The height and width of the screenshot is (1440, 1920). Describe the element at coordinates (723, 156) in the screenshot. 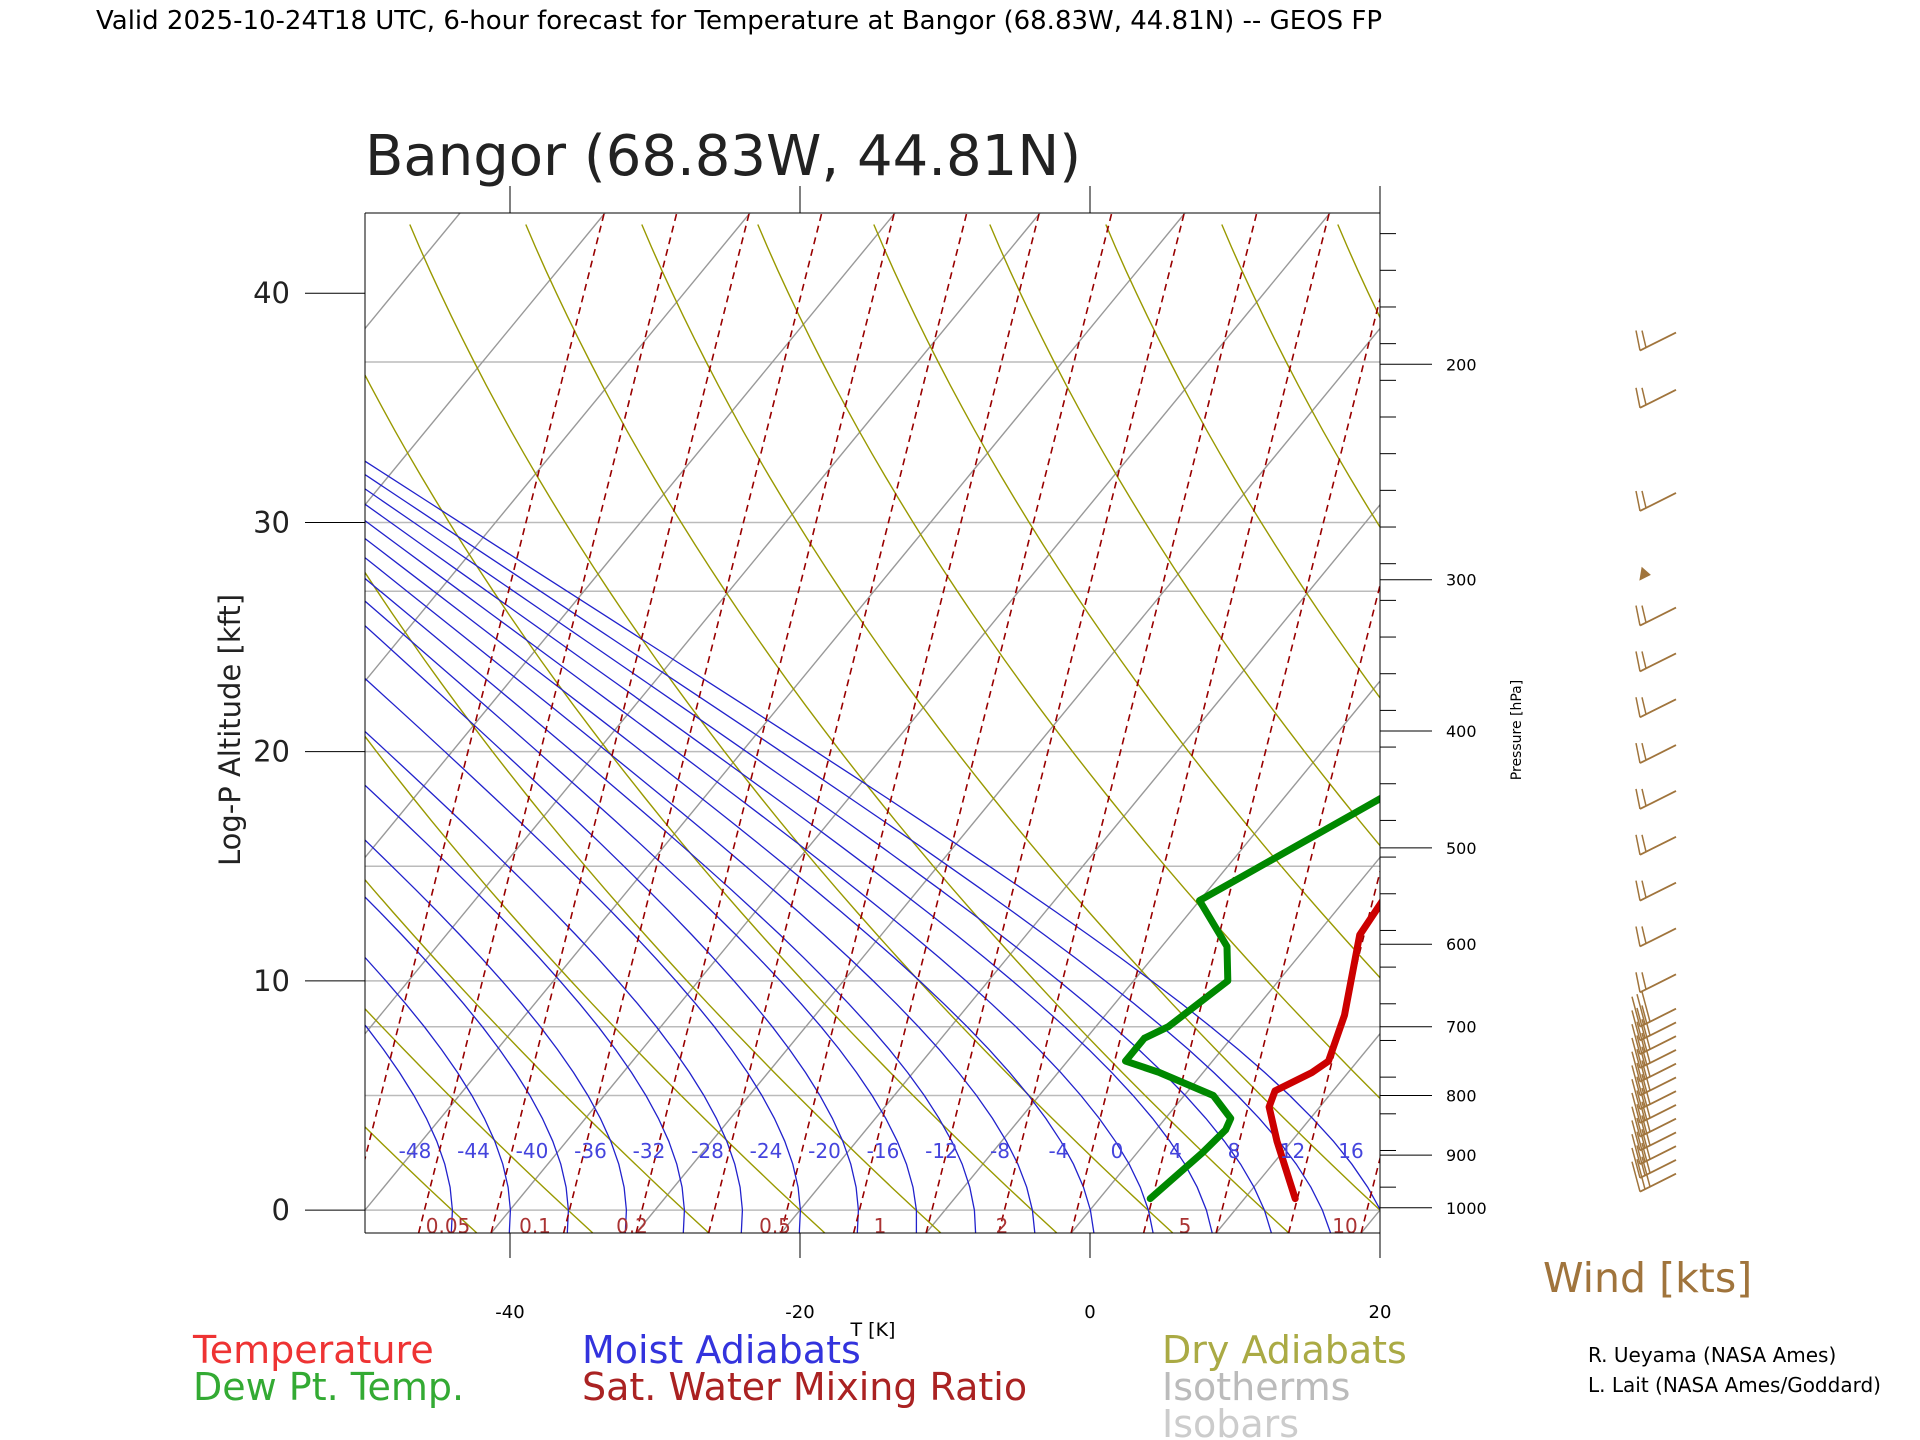

I see `chart-title: Bangor (68.83W, 44.81N)` at that location.